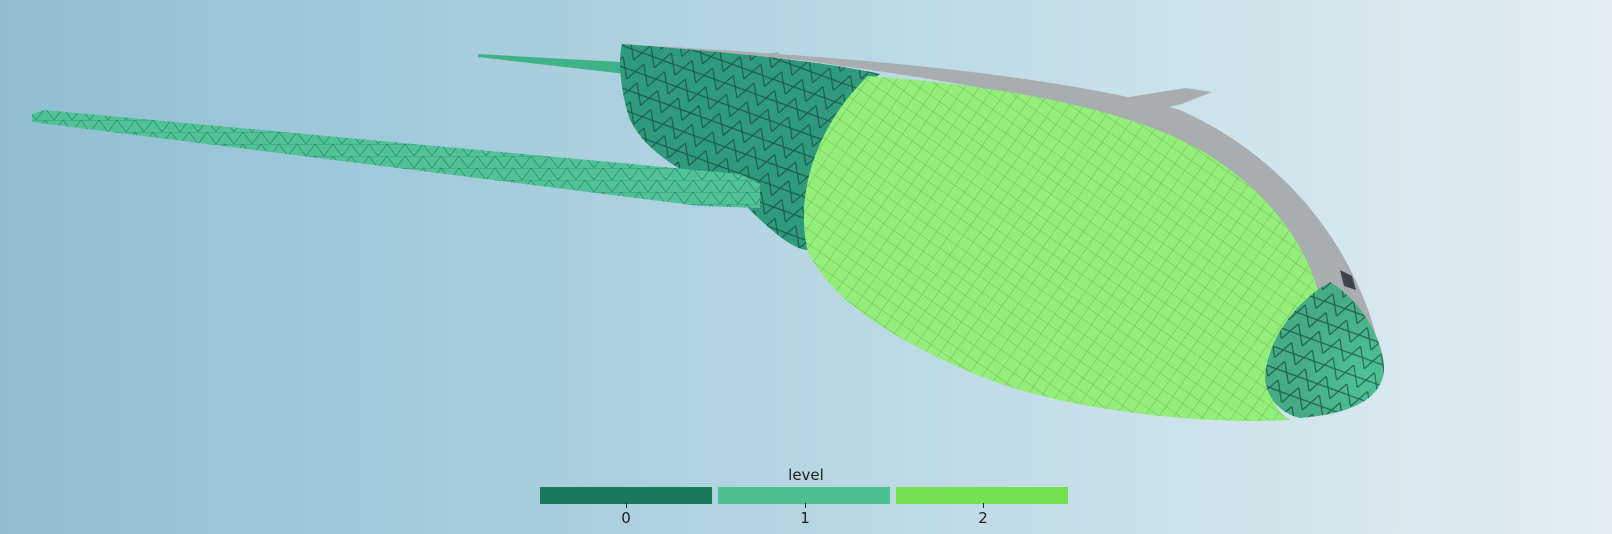 The height and width of the screenshot is (534, 1612). I want to click on legend-label-1: 1, so click(805, 518).